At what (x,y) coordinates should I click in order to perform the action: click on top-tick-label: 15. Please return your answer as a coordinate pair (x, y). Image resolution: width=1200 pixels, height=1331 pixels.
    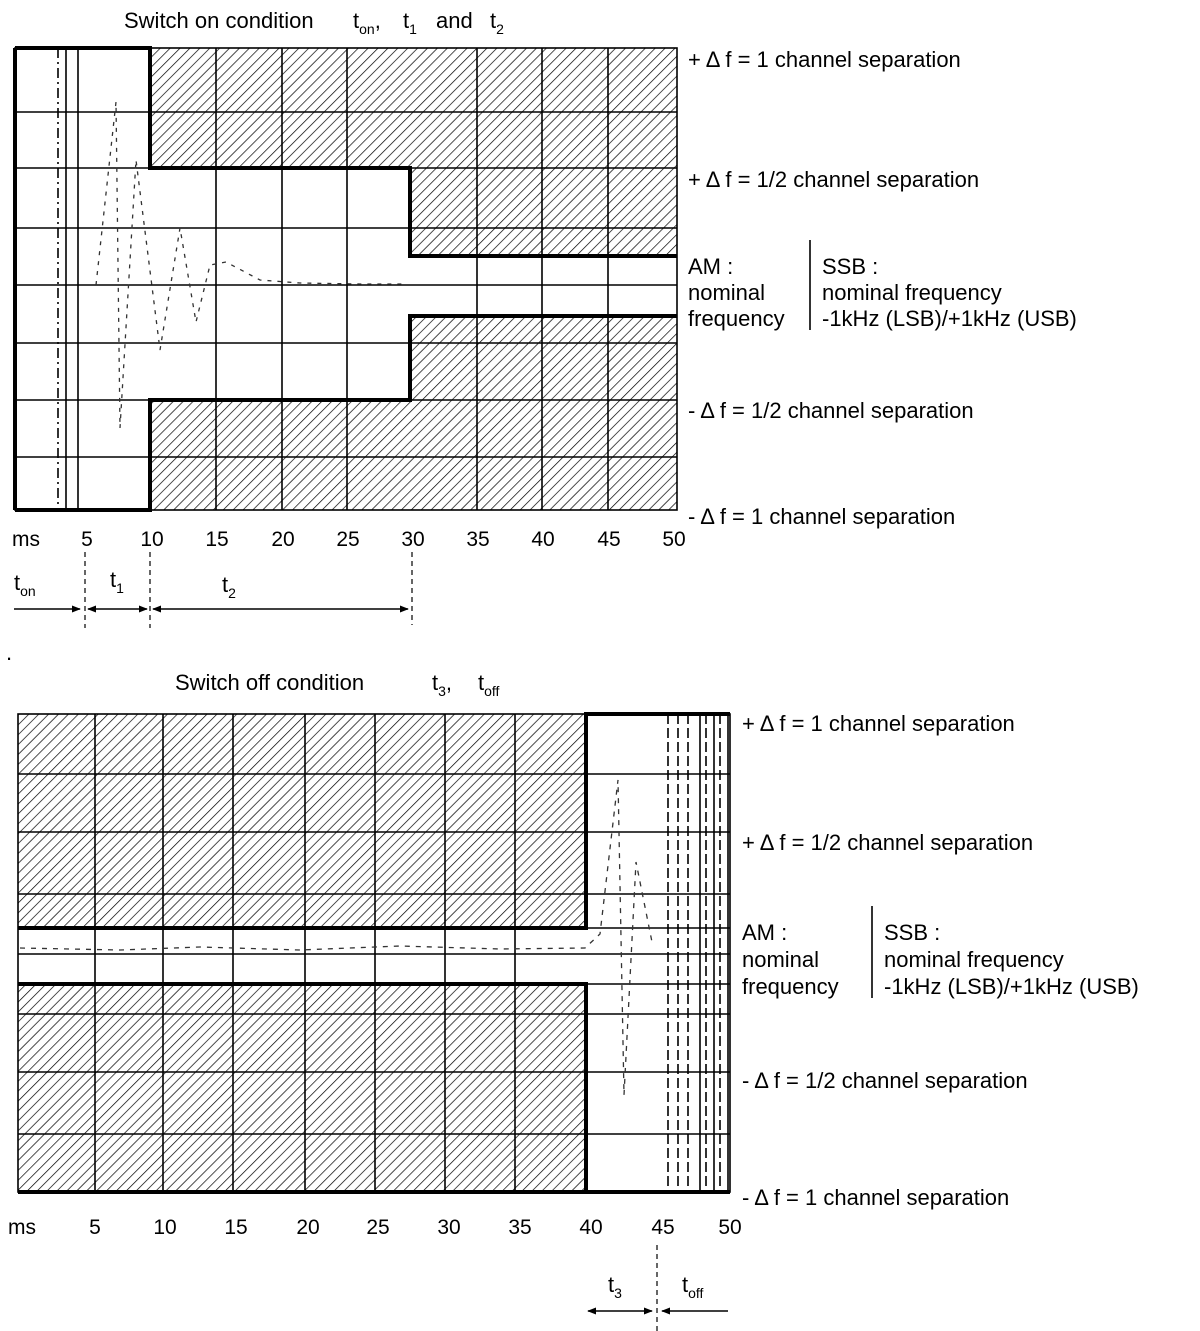
    Looking at the image, I should click on (216, 539).